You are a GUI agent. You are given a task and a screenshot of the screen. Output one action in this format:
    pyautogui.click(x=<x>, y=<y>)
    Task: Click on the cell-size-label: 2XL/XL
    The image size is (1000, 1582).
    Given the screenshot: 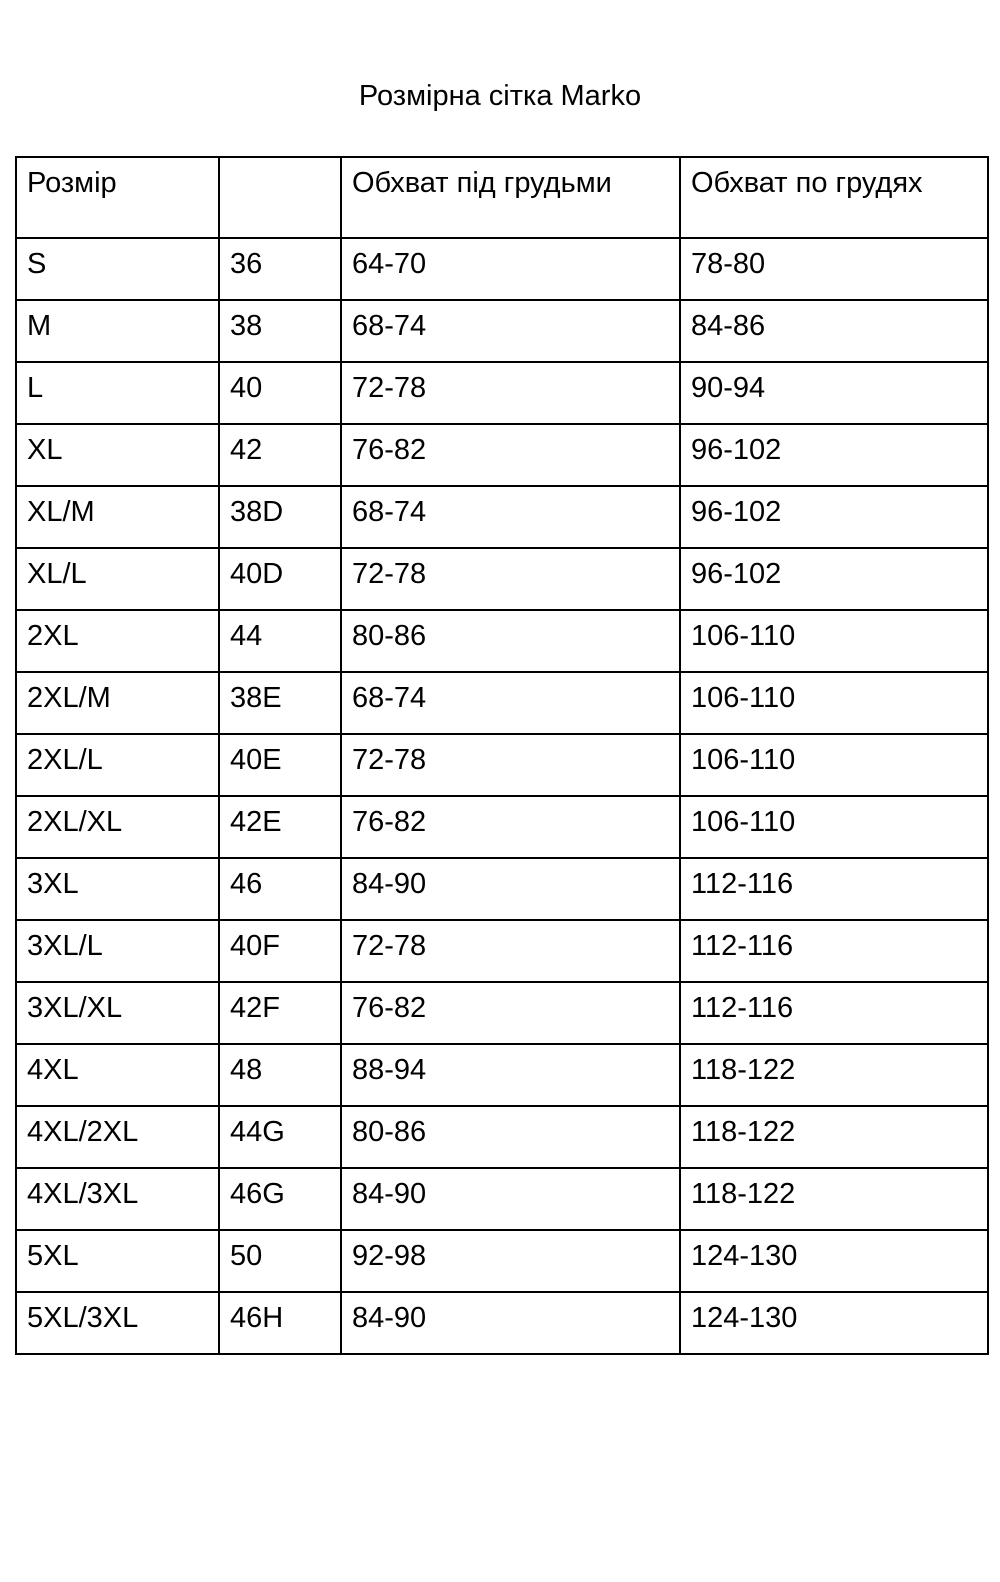 What is the action you would take?
    pyautogui.click(x=117, y=827)
    